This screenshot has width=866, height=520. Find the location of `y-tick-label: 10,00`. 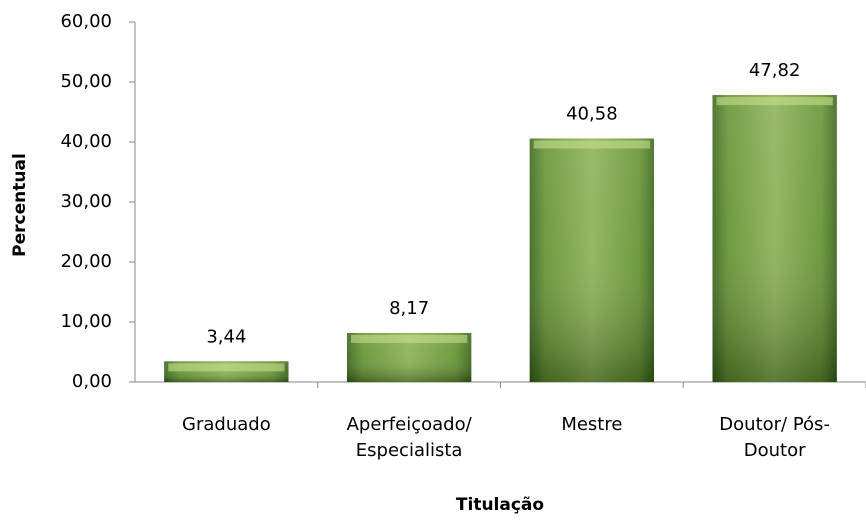

y-tick-label: 10,00 is located at coordinates (86, 321).